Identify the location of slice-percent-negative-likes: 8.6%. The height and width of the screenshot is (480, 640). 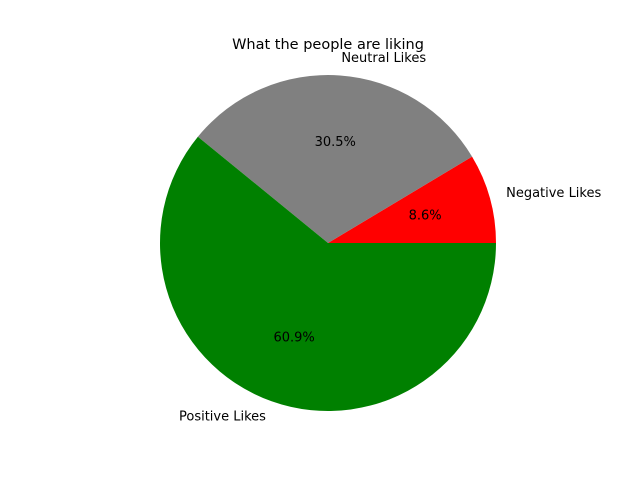
(425, 216).